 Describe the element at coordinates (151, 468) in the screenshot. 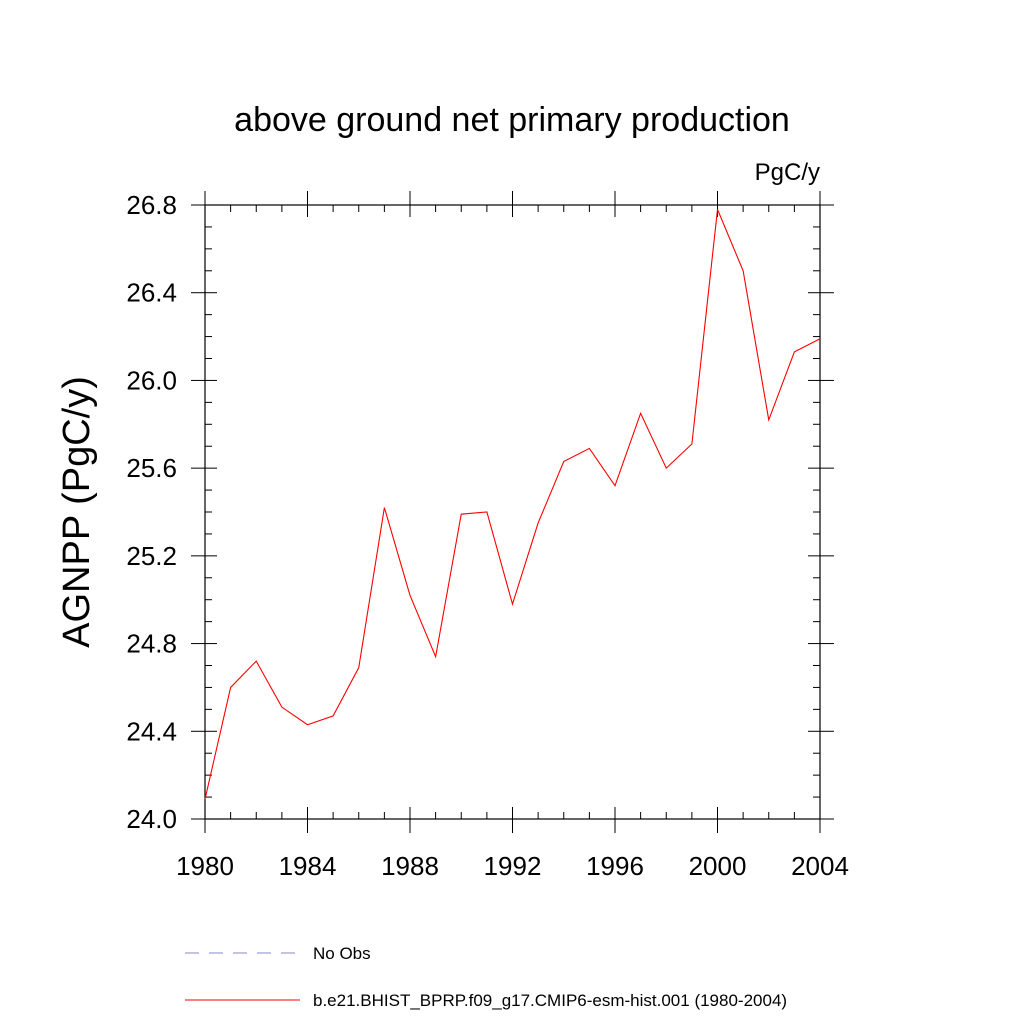

I see `y-tick-label: 25.6` at that location.